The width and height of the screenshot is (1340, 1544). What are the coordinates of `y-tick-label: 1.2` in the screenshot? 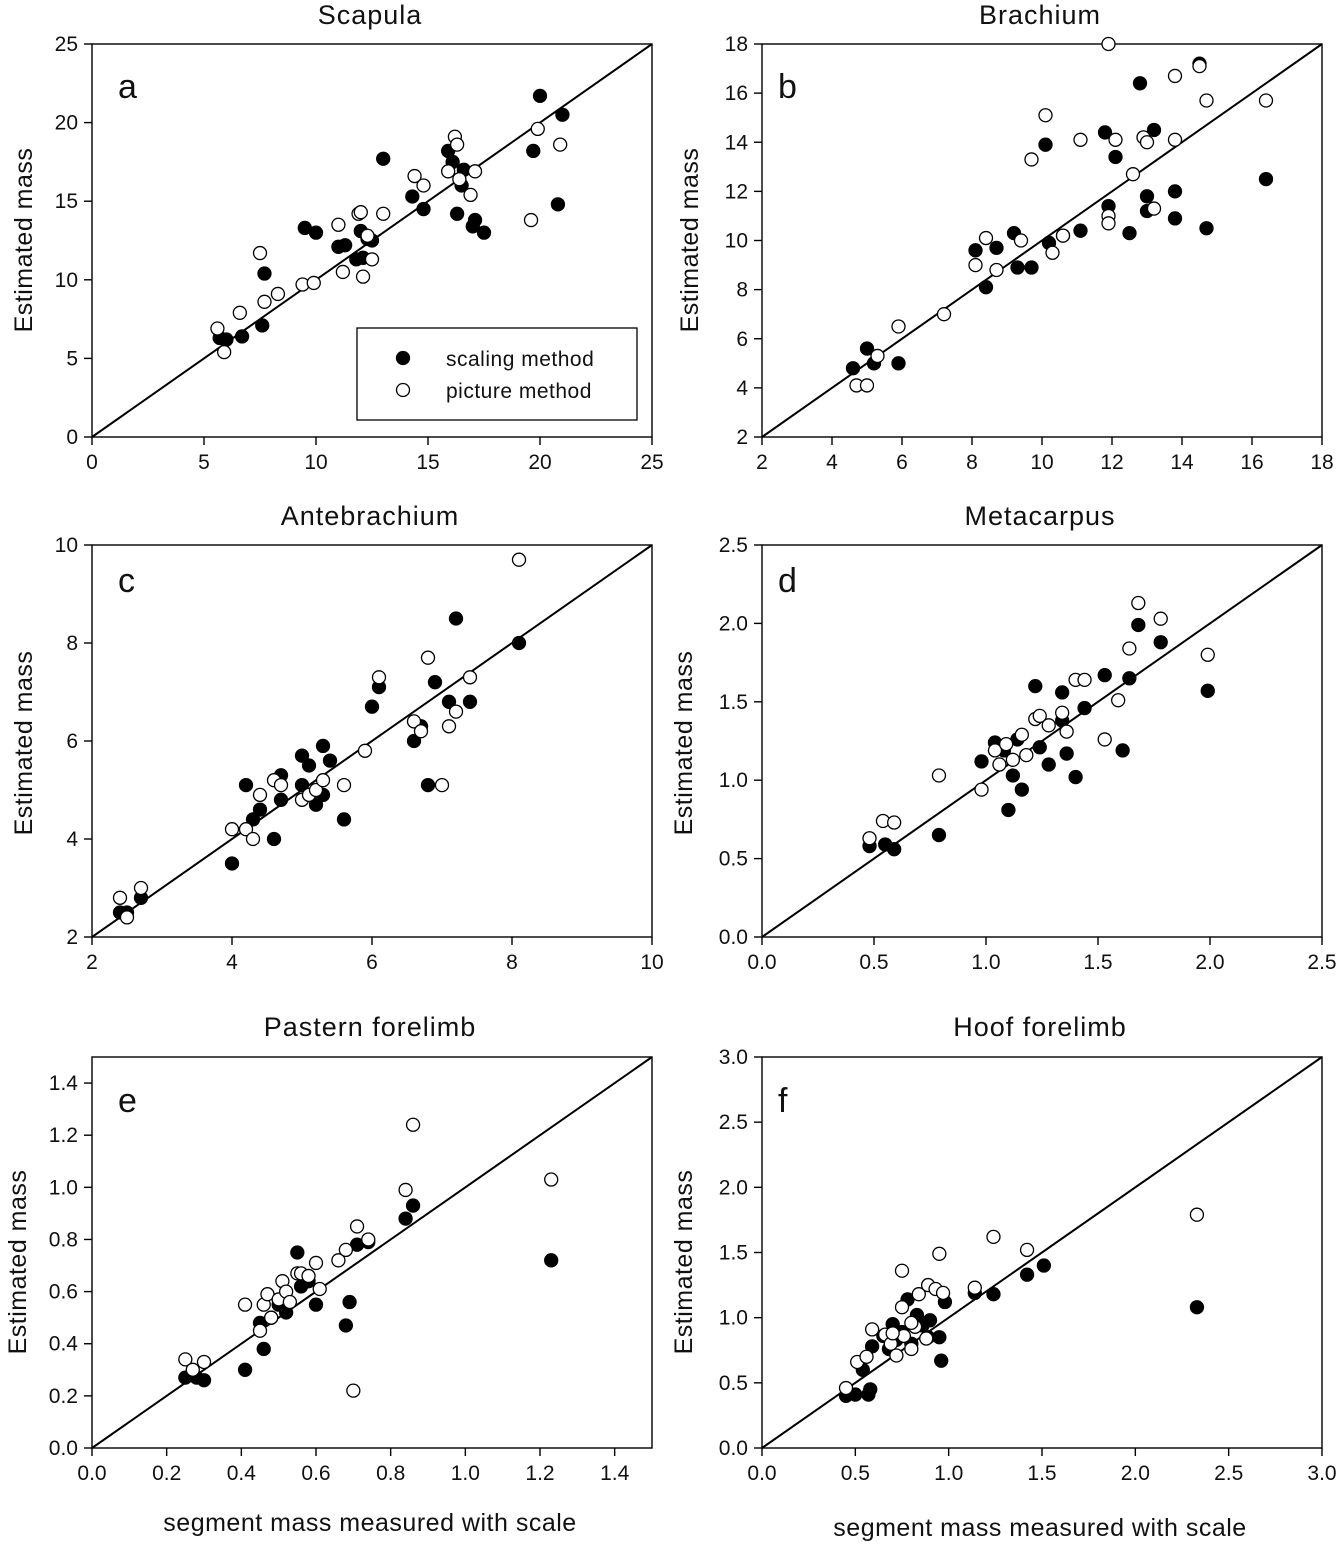 It's located at (63, 1135).